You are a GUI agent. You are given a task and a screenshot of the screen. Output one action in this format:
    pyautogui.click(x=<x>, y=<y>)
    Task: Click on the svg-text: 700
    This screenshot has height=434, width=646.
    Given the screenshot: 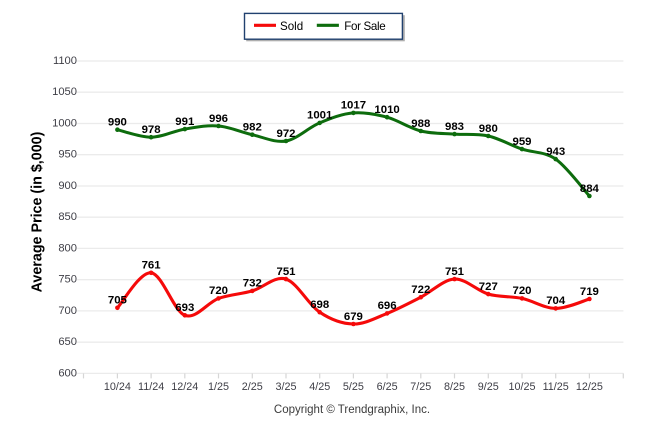 What is the action you would take?
    pyautogui.click(x=67, y=311)
    